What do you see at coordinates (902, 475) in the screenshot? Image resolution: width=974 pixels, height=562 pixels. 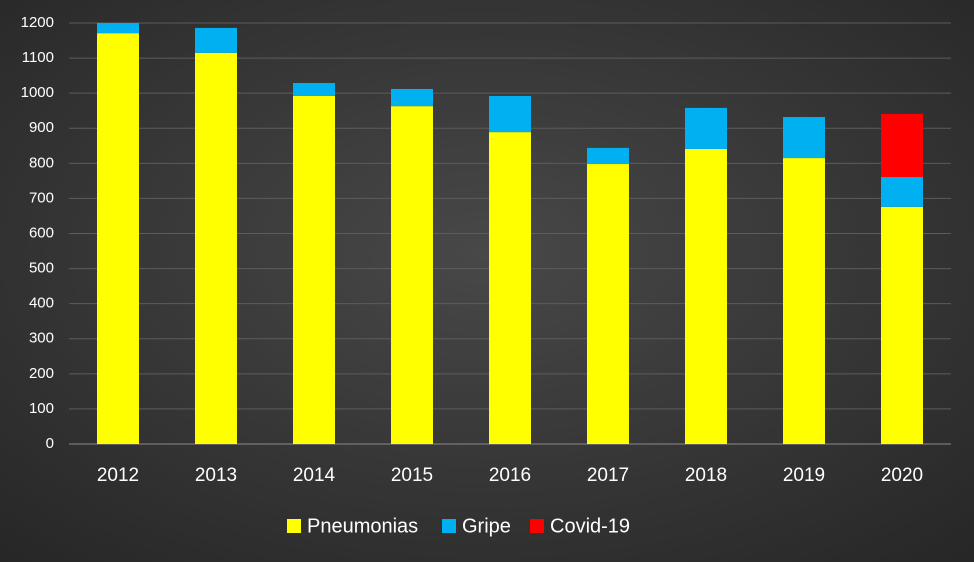 I see `x-tick-label: 2020` at bounding box center [902, 475].